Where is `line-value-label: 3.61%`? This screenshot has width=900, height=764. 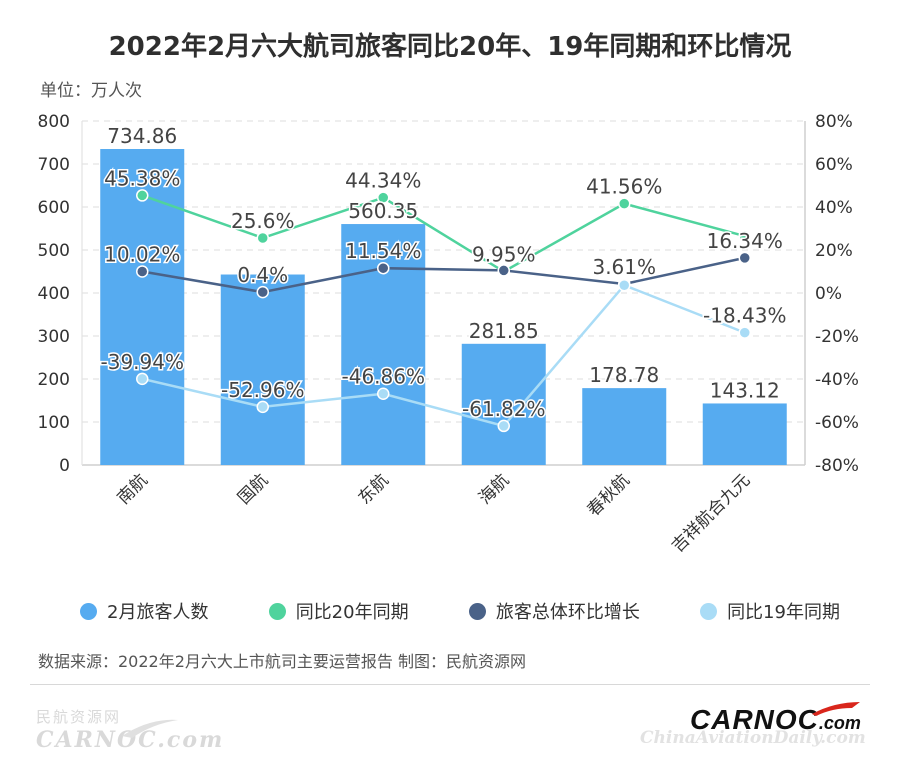 line-value-label: 3.61% is located at coordinates (624, 267).